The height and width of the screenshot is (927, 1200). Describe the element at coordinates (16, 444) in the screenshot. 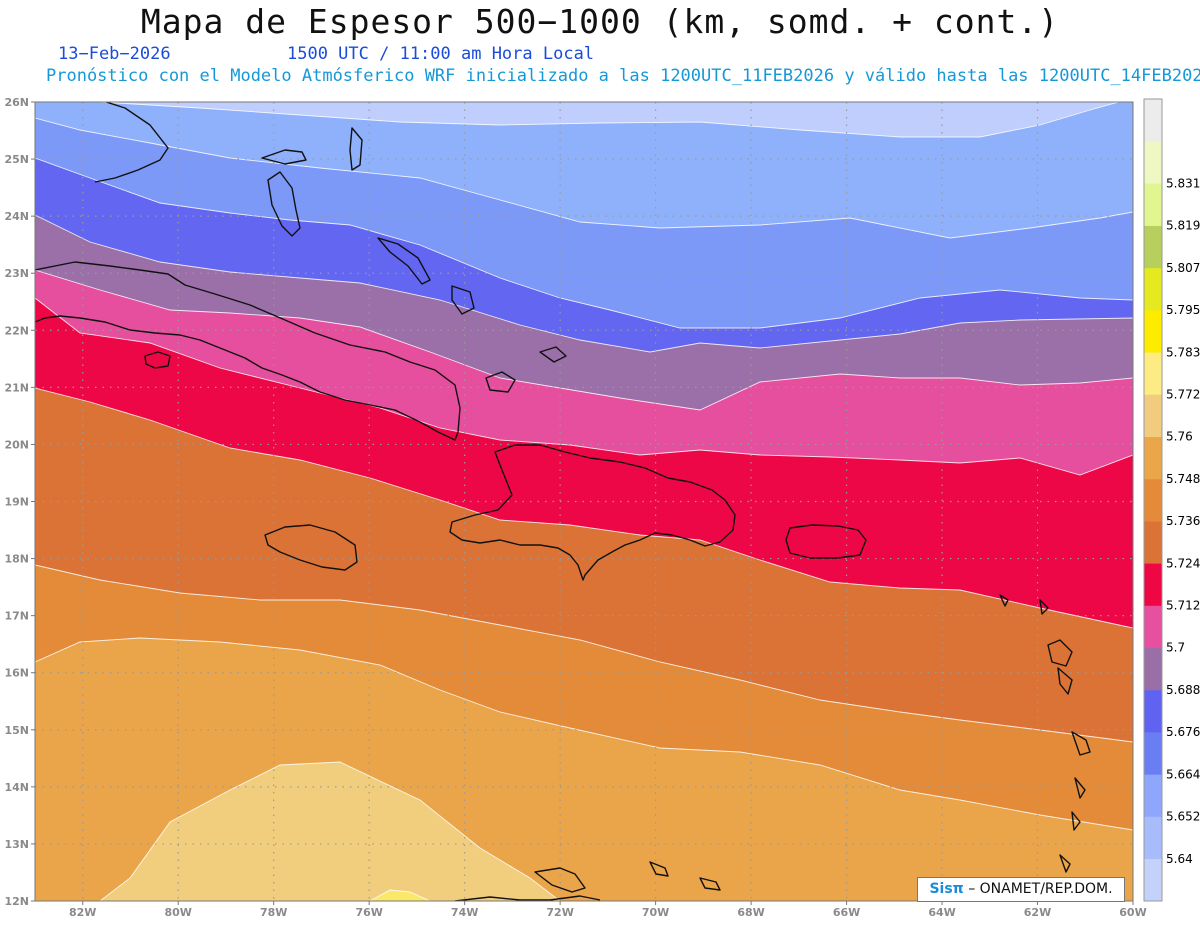

I see `latitude-label: 20N` at that location.